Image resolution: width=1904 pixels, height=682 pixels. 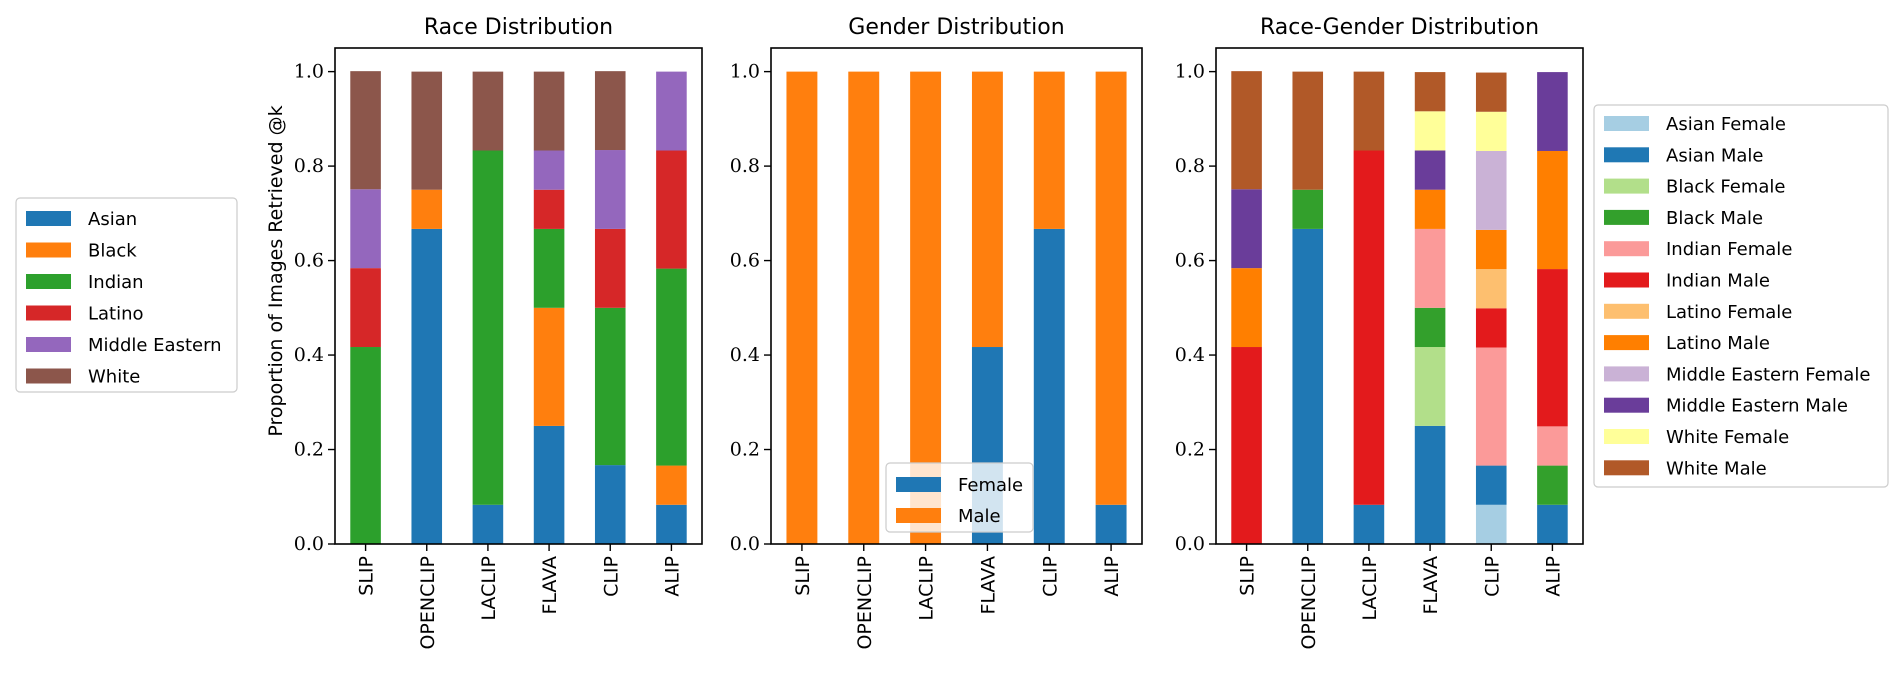 What do you see at coordinates (276, 270) in the screenshot?
I see `y-axis-label: Proportion of Images Retrieved @k` at bounding box center [276, 270].